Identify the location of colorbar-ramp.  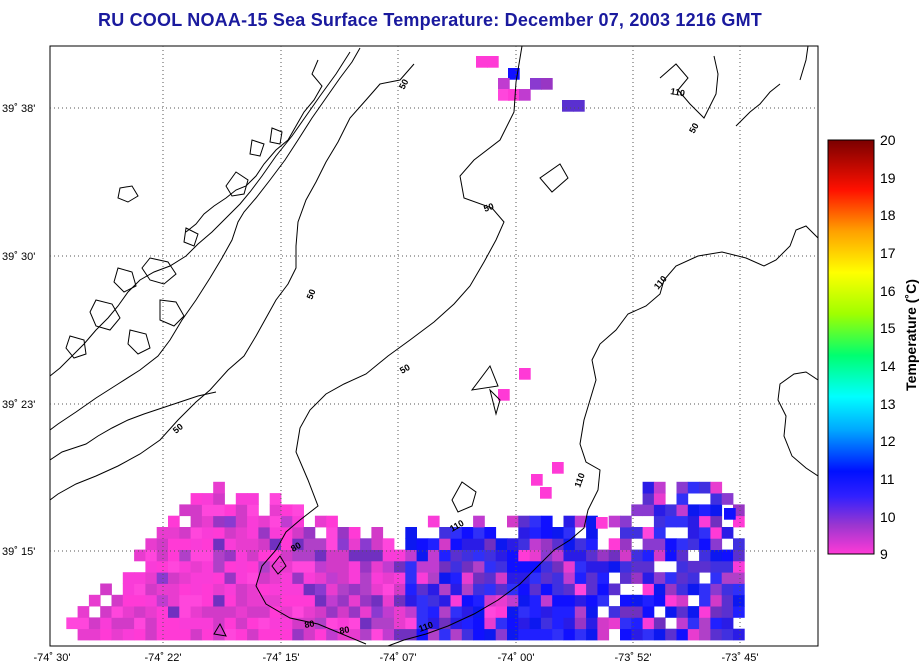
(851, 347).